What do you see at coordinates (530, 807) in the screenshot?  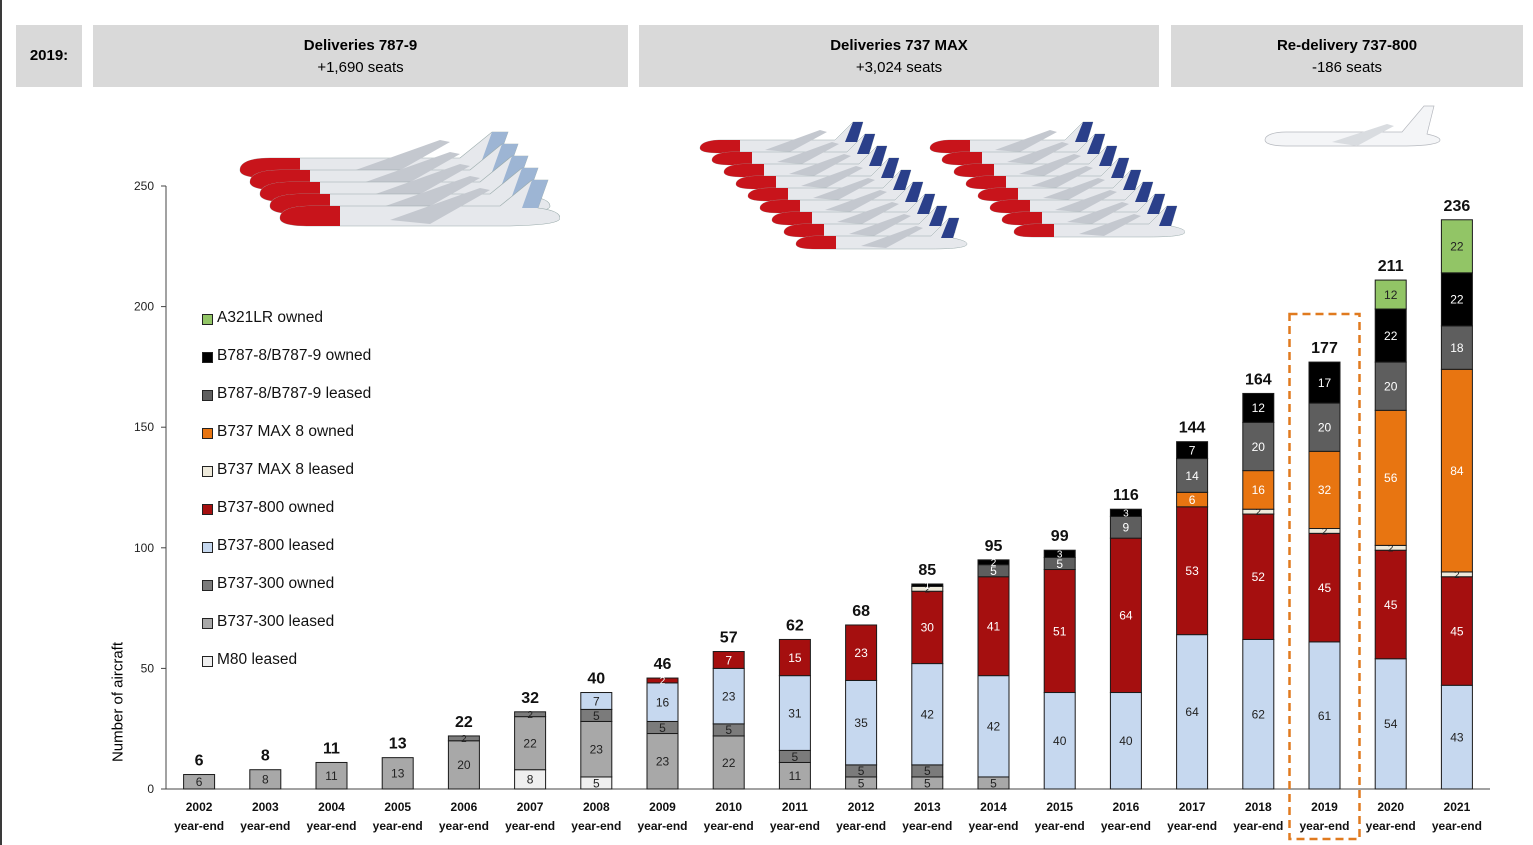 I see `x-tick-label: 2007` at bounding box center [530, 807].